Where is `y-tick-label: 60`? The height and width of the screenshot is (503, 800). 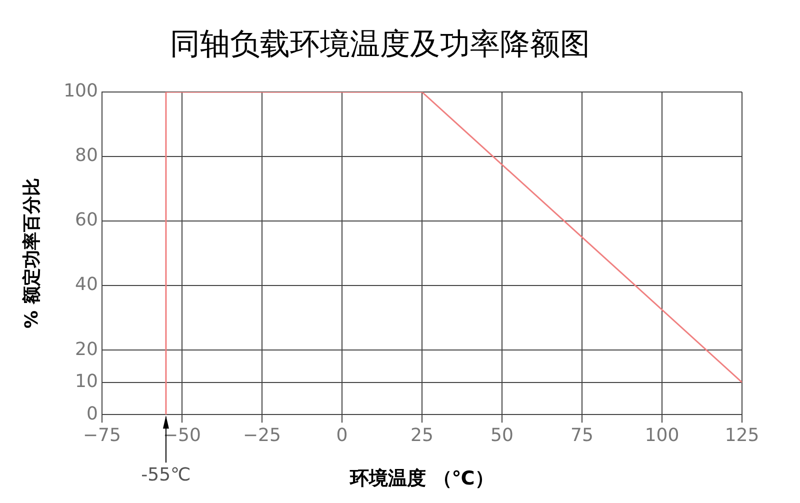
y-tick-label: 60 is located at coordinates (86, 220).